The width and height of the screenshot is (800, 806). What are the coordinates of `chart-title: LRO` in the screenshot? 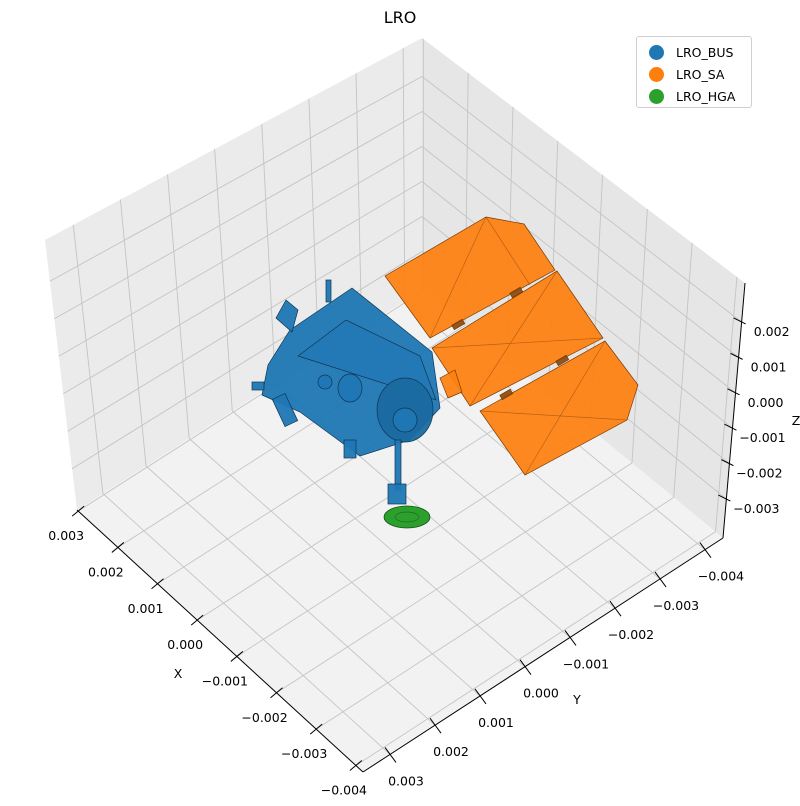 It's located at (400, 17).